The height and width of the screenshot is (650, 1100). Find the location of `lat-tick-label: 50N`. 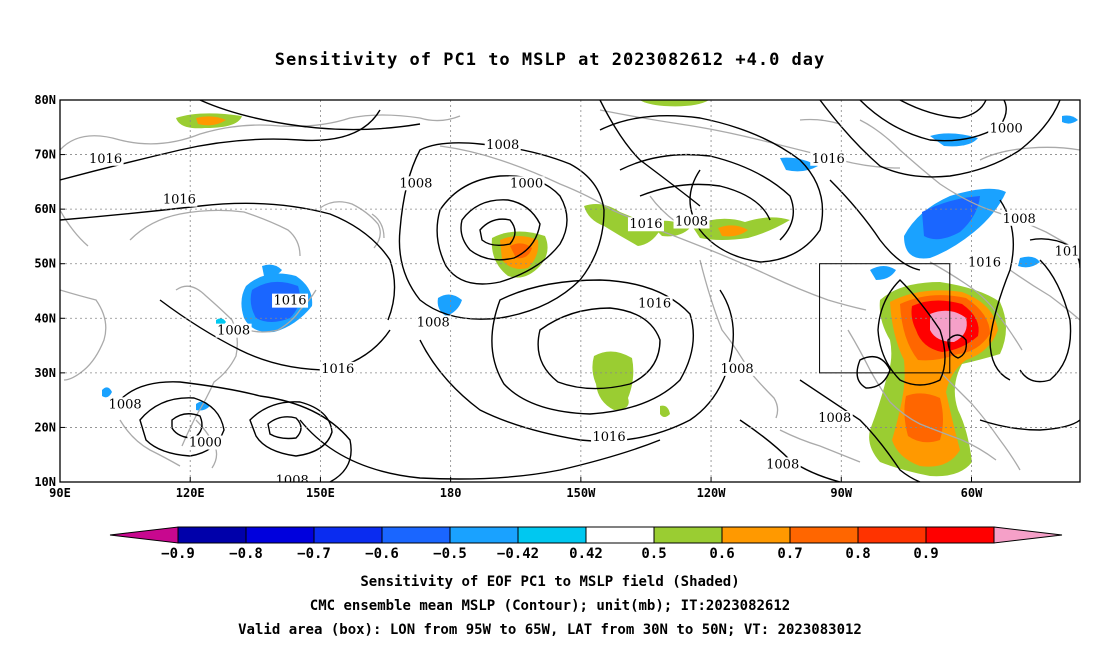

lat-tick-label: 50N is located at coordinates (45, 264).